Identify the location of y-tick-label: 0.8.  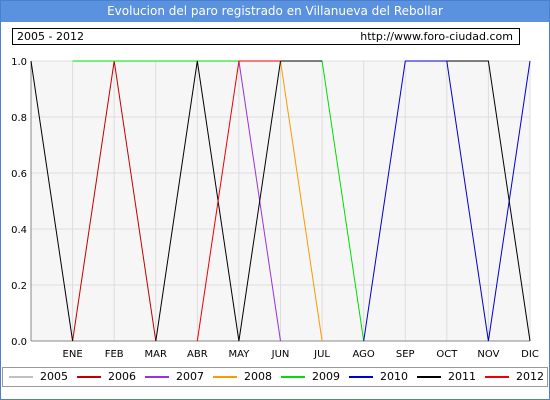
(19, 118).